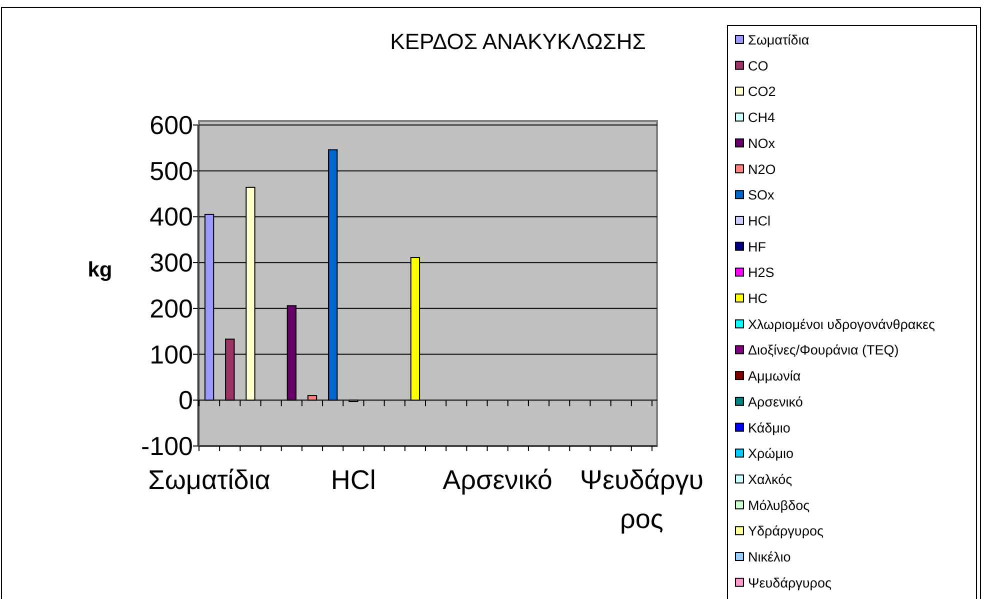 This screenshot has height=599, width=983. What do you see at coordinates (758, 298) in the screenshot?
I see `legend-label: HC` at bounding box center [758, 298].